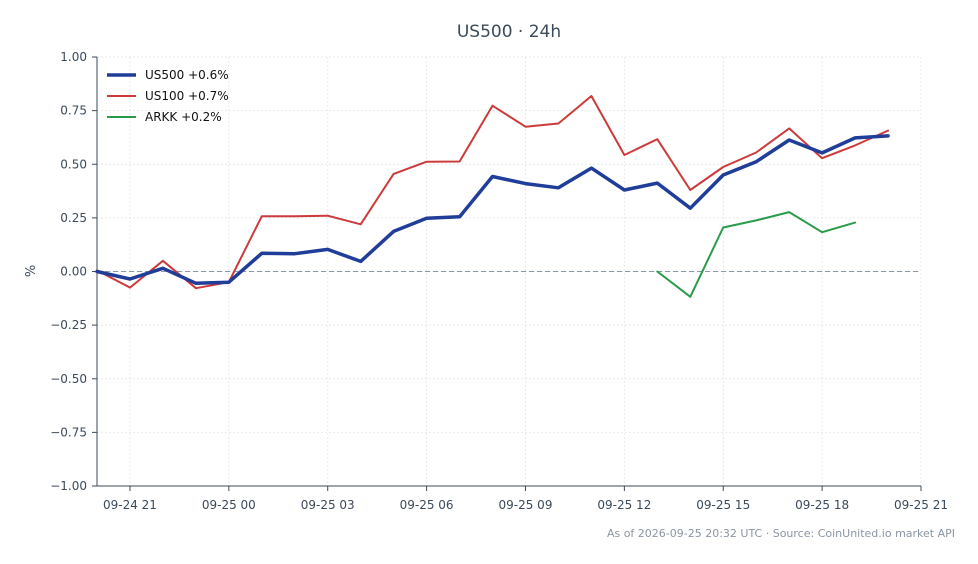  What do you see at coordinates (624, 505) in the screenshot?
I see `x-tick-label: 09-25 12` at bounding box center [624, 505].